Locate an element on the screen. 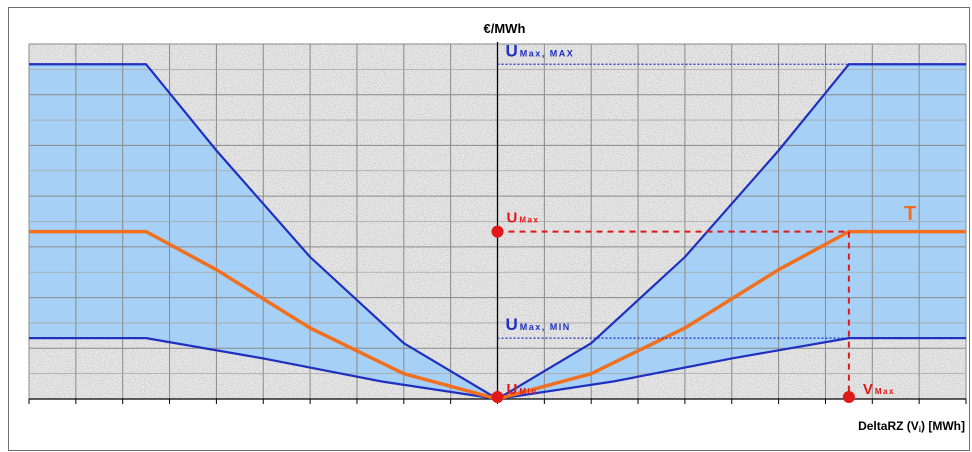 The image size is (972, 452). label-umax: U Max is located at coordinates (523, 218).